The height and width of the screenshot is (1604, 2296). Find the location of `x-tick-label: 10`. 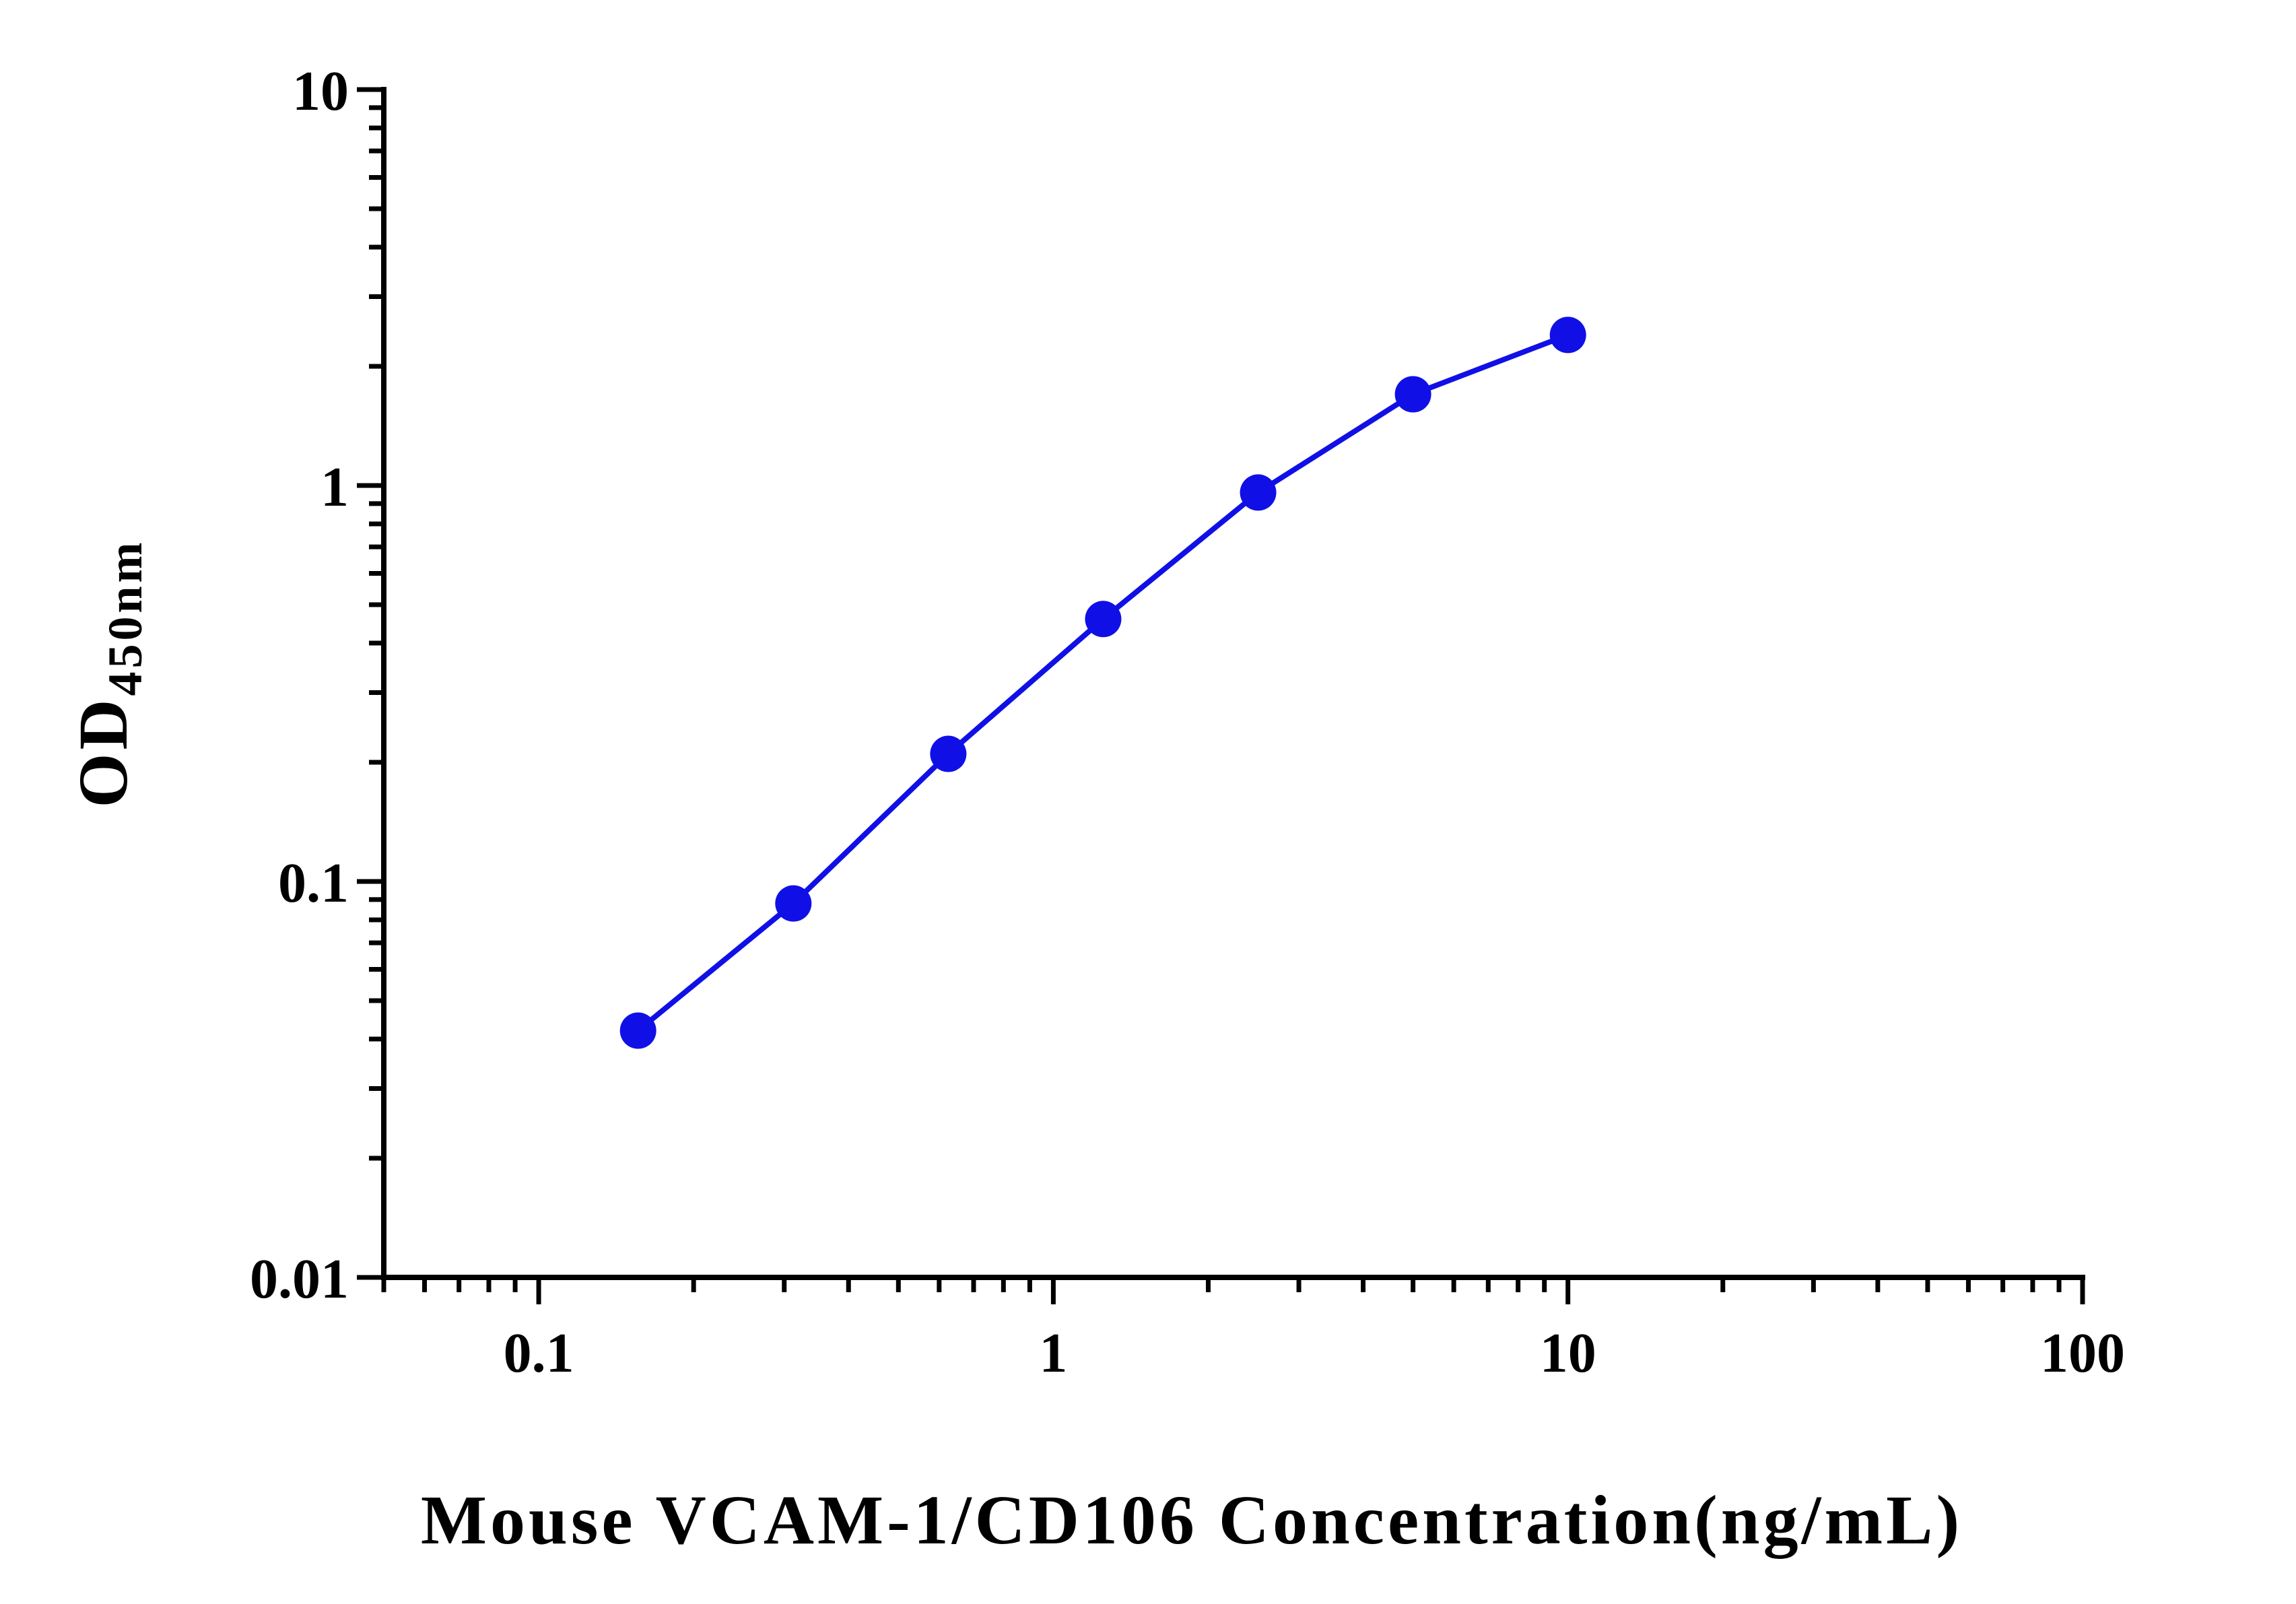

x-tick-label: 10 is located at coordinates (1568, 1353).